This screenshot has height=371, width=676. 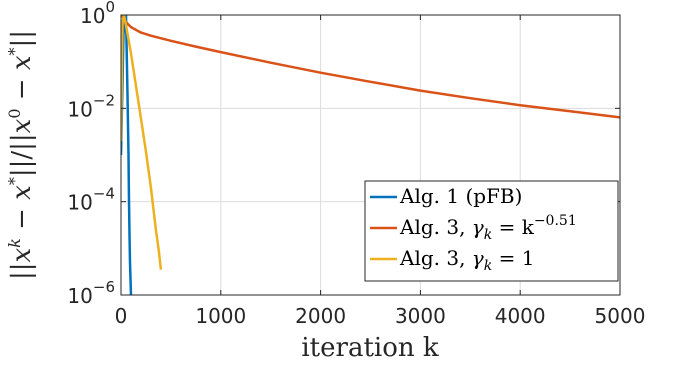 What do you see at coordinates (488, 228) in the screenshot?
I see `legend-entry: Alg. 3, γk = k−0.51` at bounding box center [488, 228].